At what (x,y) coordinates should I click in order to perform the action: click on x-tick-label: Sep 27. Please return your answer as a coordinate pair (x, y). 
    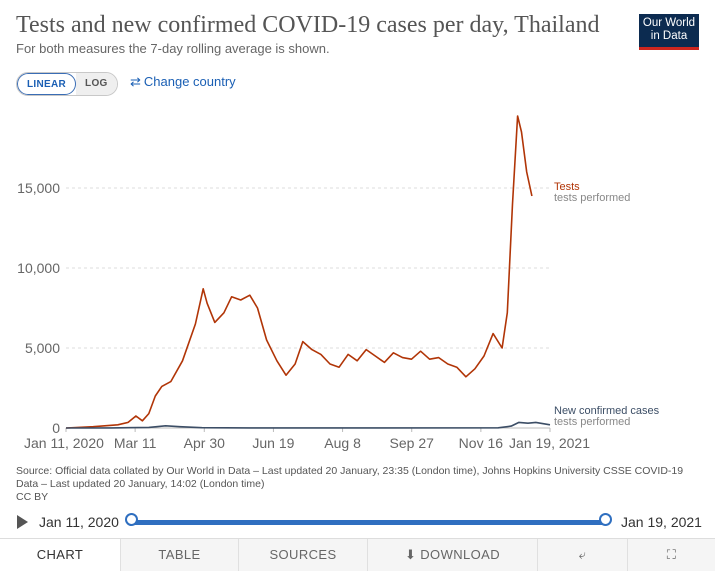
    Looking at the image, I should click on (412, 443).